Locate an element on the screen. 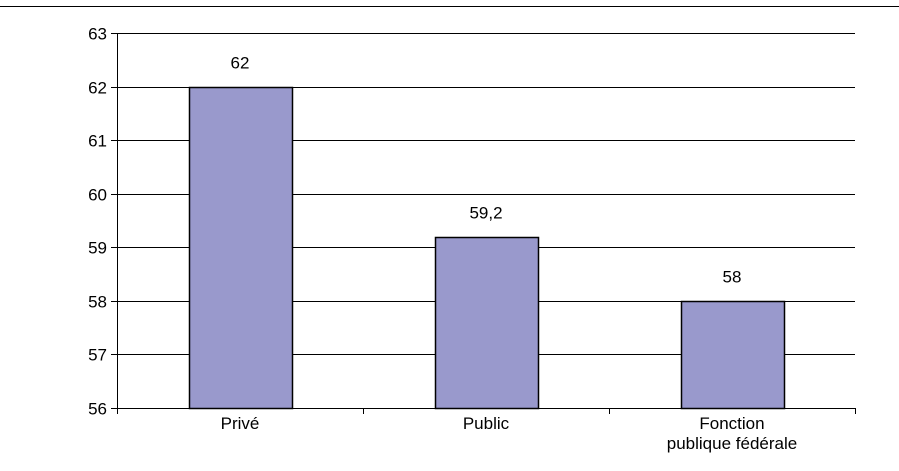  y-tick-label: 61 is located at coordinates (97, 141).